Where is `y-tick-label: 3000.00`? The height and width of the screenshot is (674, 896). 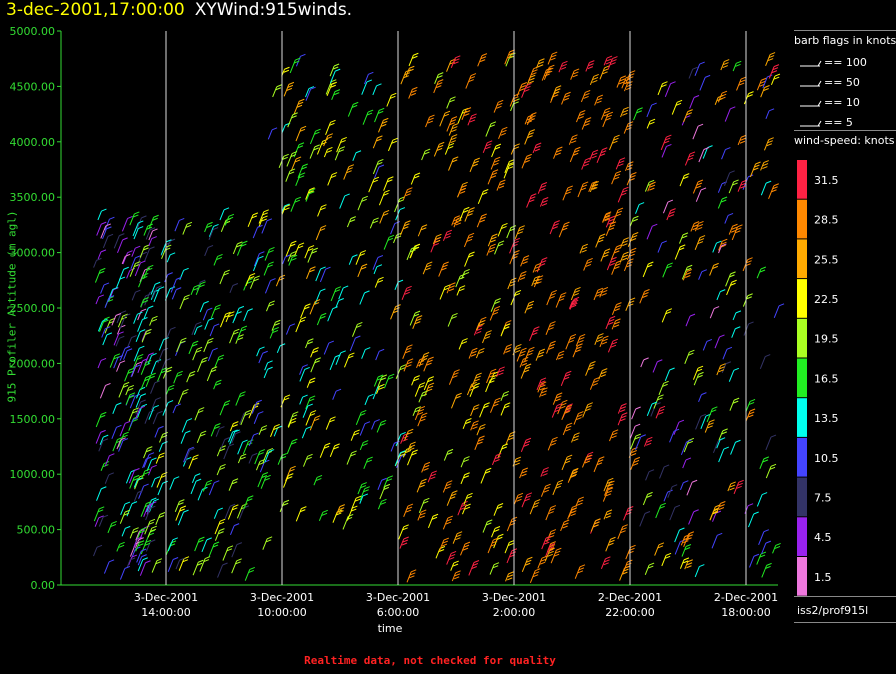
y-tick-label: 3000.00 is located at coordinates (33, 253).